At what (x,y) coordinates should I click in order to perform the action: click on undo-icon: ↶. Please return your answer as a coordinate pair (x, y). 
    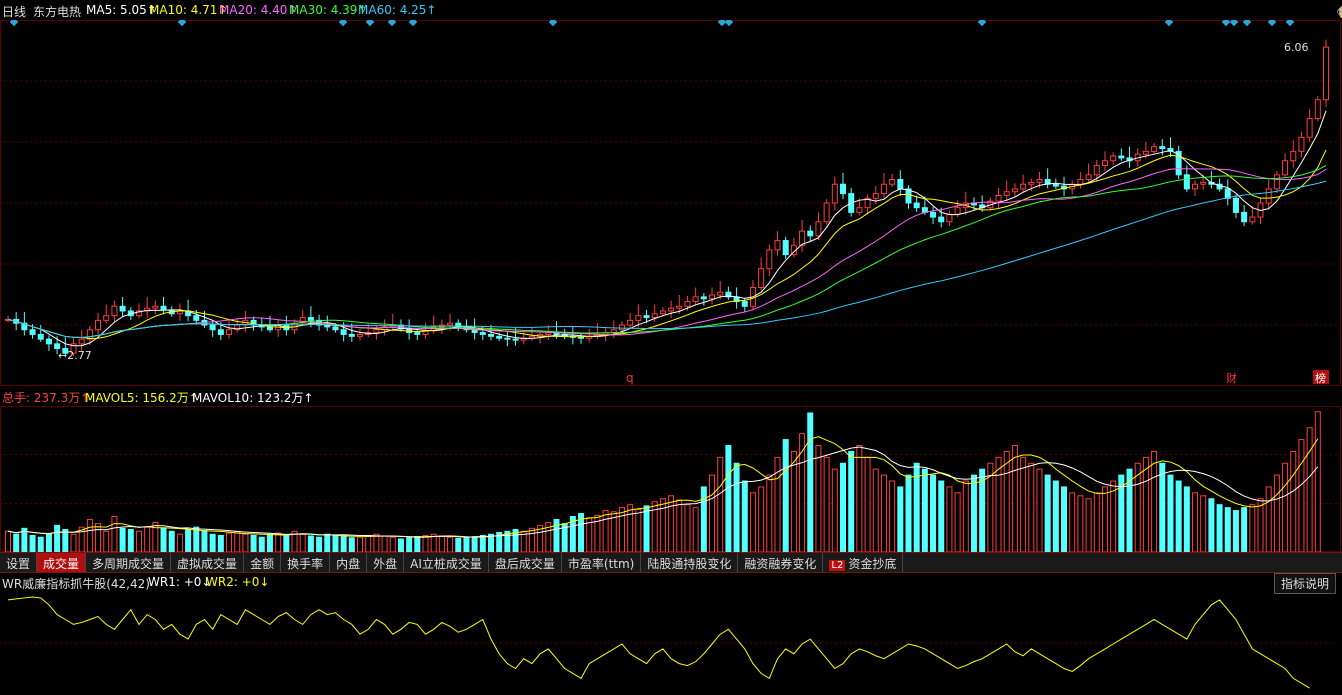
    Looking at the image, I should click on (1339, 12).